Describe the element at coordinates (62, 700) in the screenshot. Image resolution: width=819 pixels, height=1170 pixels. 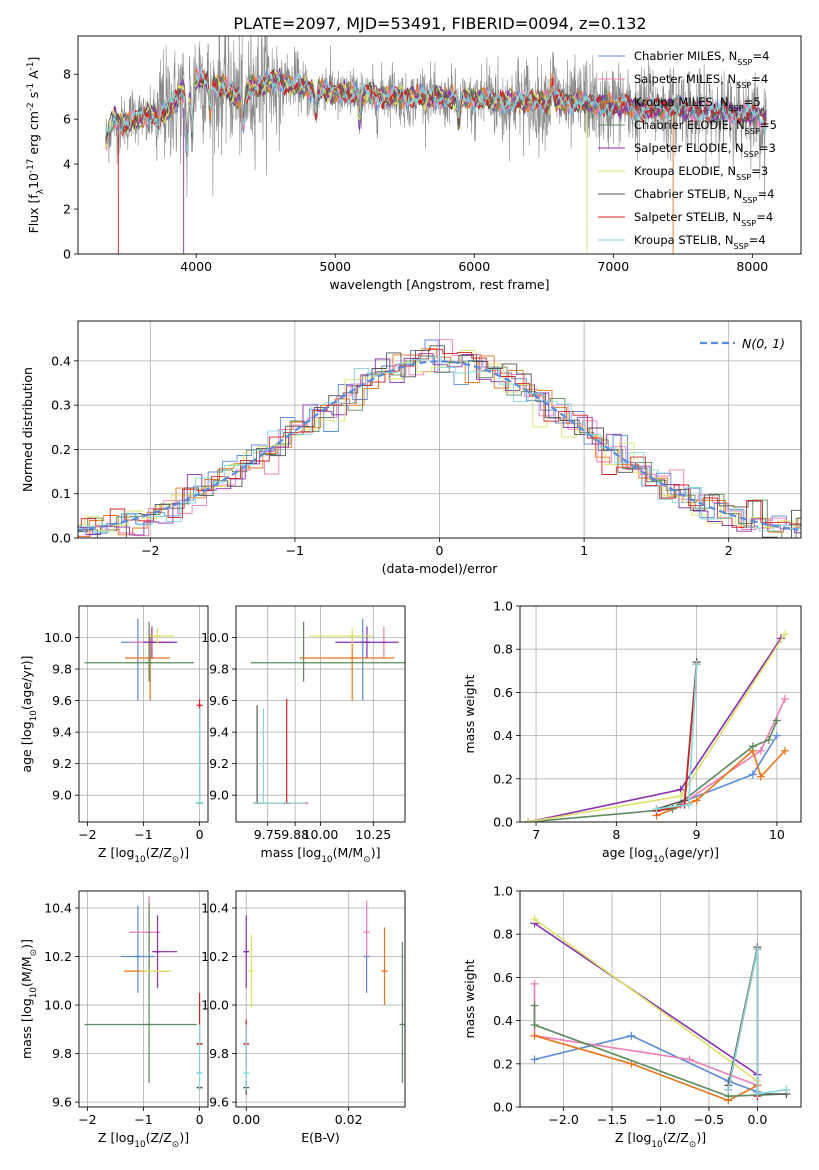
I see `y-tick-label: 9.6` at that location.